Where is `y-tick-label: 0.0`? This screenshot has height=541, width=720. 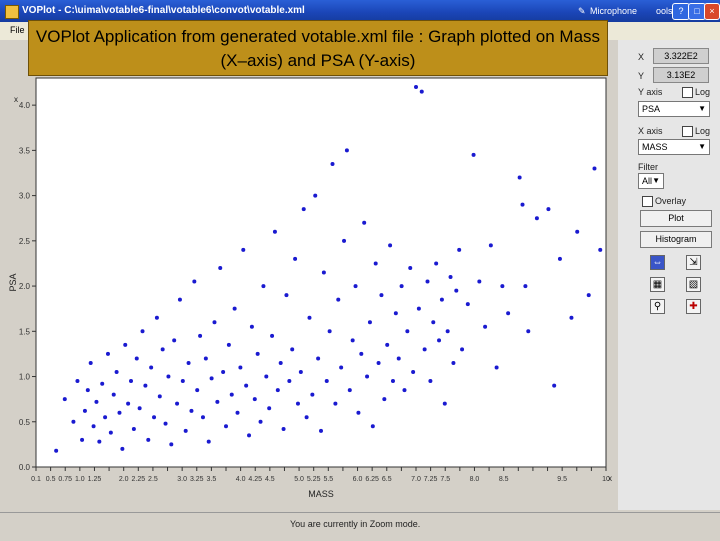
y-tick-label: 0.0 is located at coordinates (25, 467).